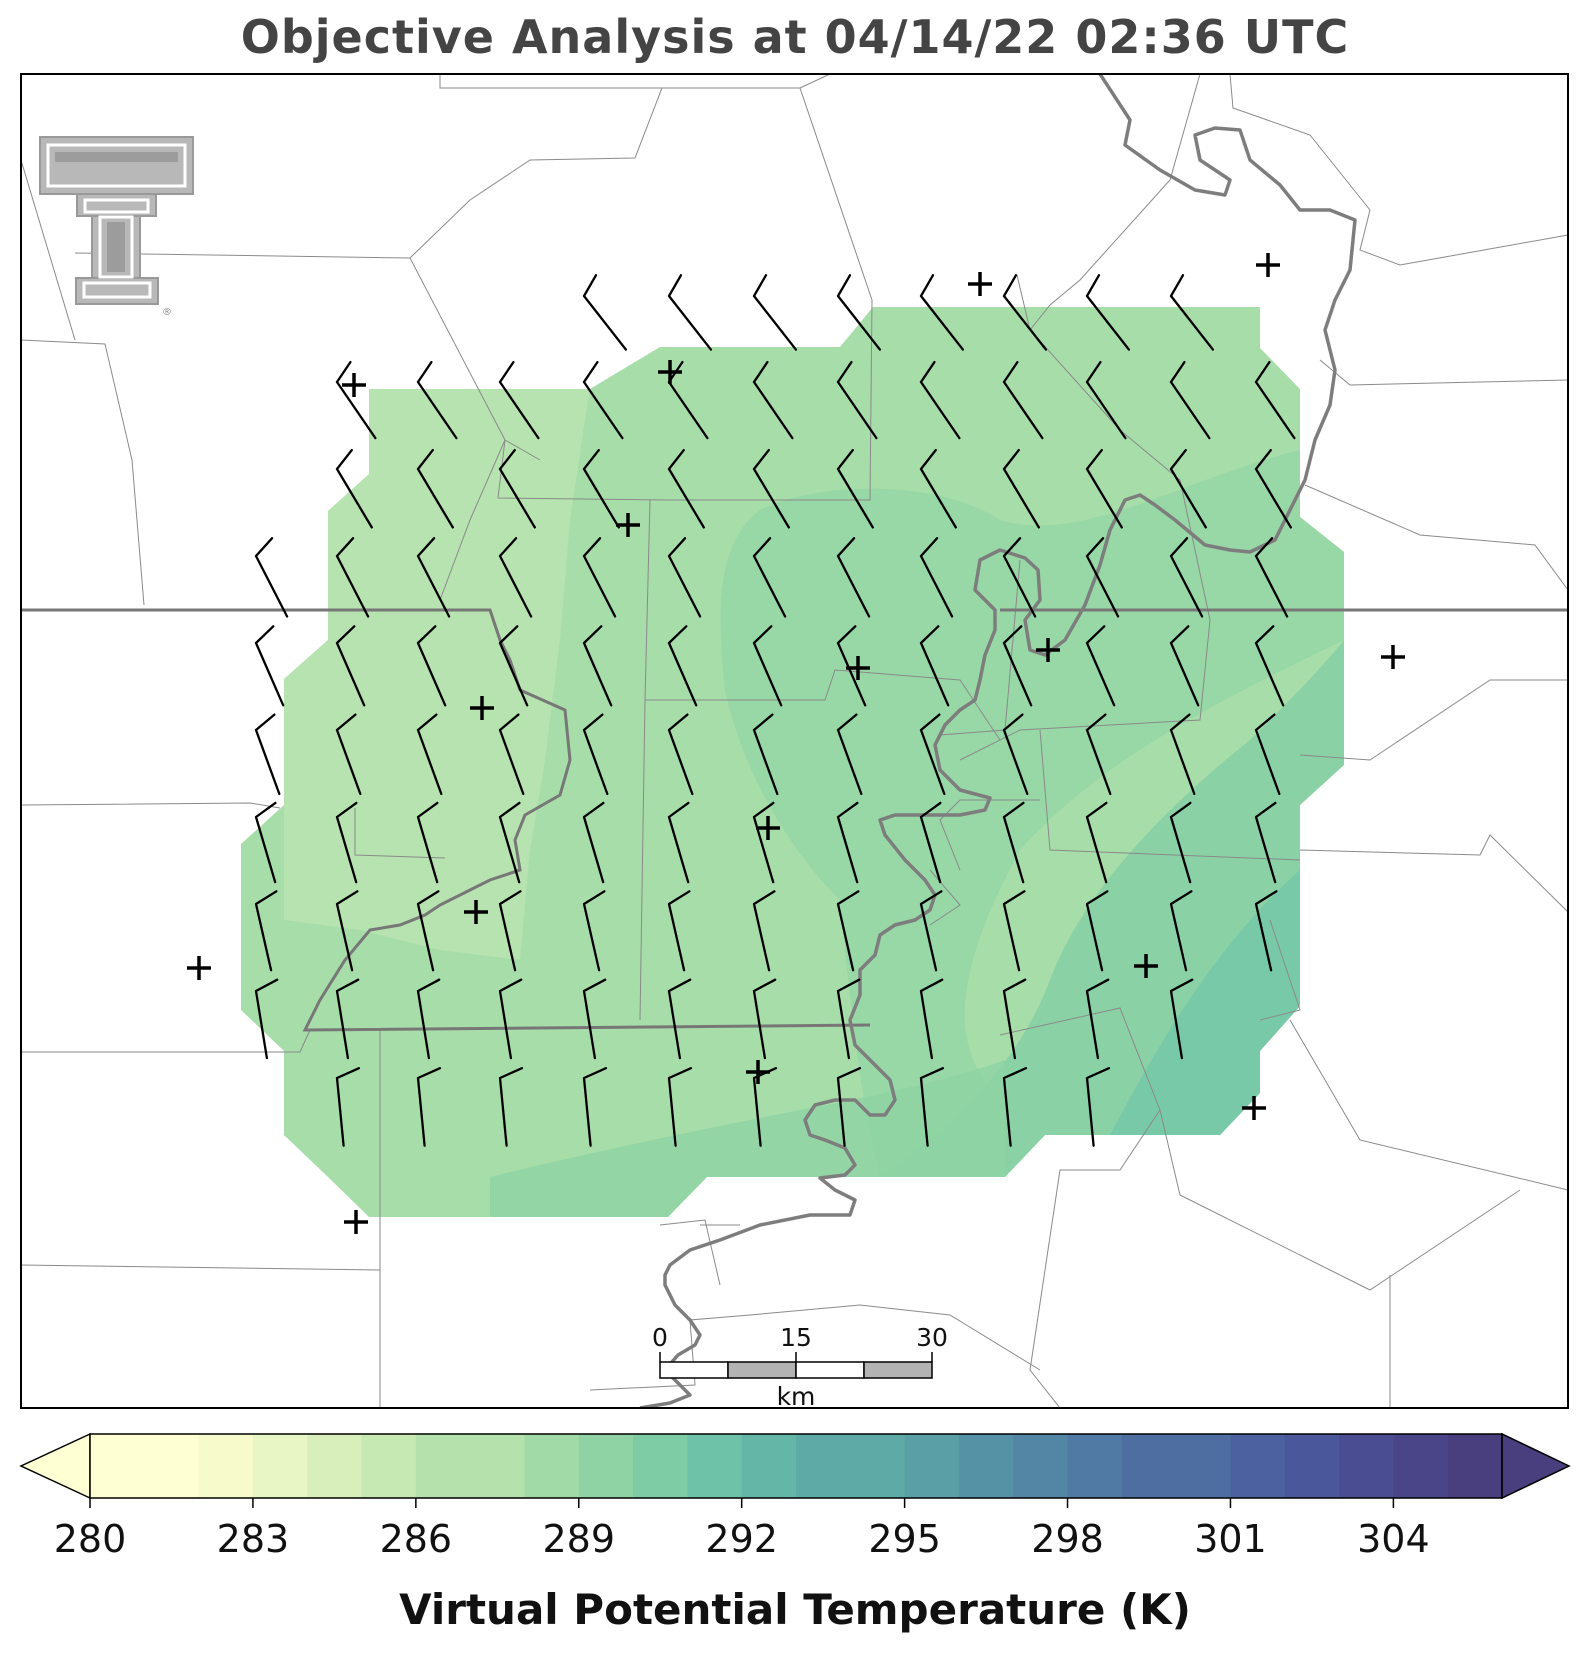 The height and width of the screenshot is (1654, 1590). I want to click on colorbar-tick-label: 295, so click(904, 1539).